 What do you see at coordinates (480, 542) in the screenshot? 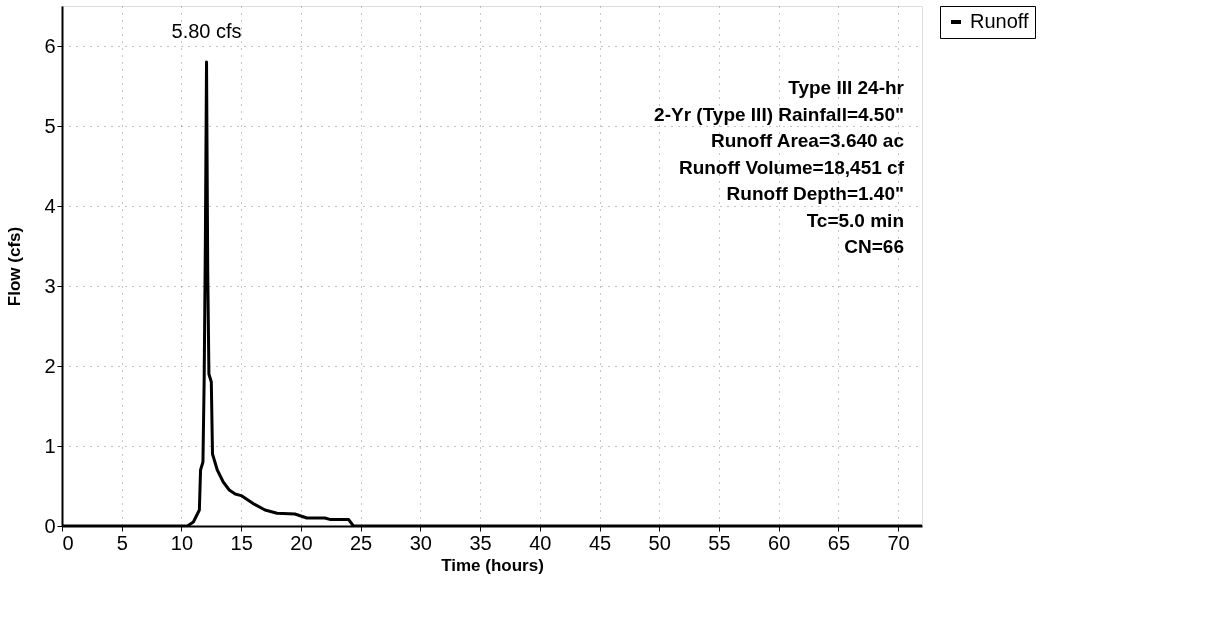
I see `x-tick-label: 35` at bounding box center [480, 542].